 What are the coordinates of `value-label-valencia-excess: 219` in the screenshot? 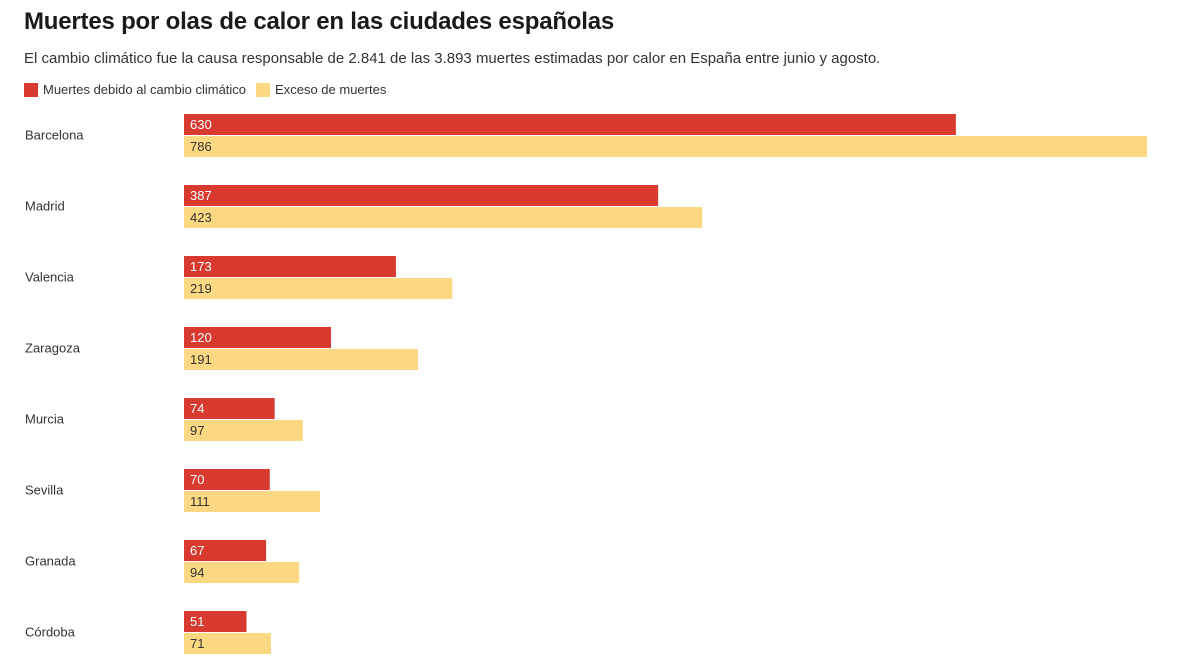 It's located at (201, 288).